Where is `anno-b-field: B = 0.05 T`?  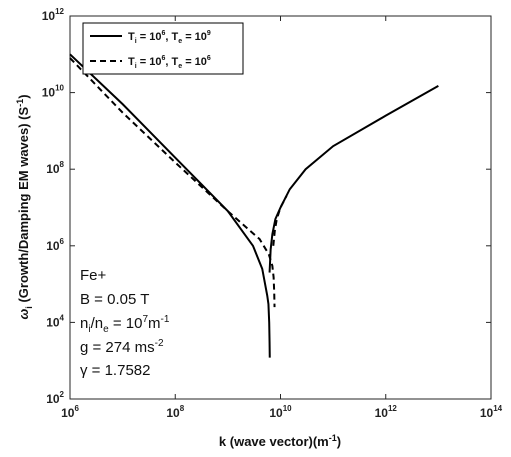 anno-b-field: B = 0.05 T is located at coordinates (114, 299).